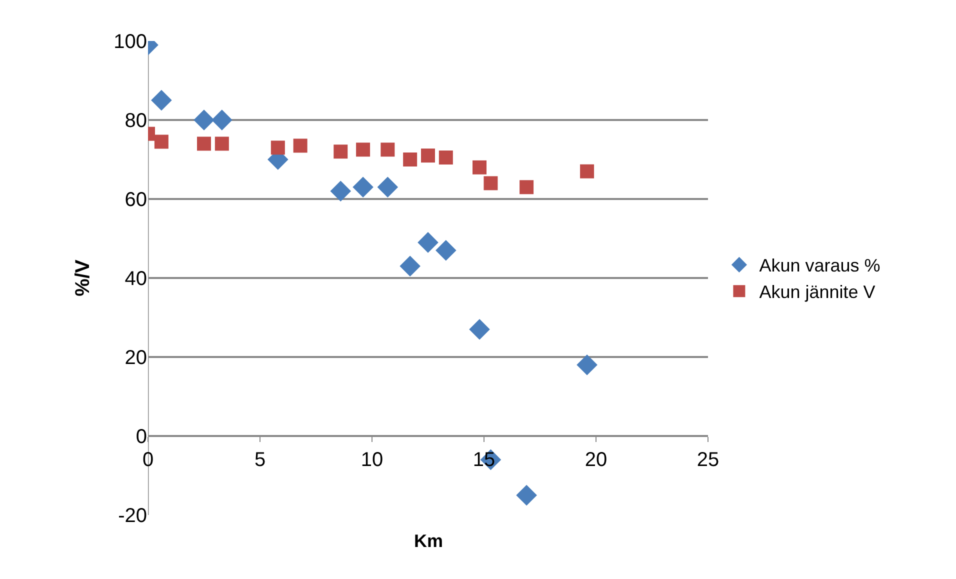 This screenshot has height=579, width=956. Describe the element at coordinates (135, 200) in the screenshot. I see `y-tick-label: 60` at that location.